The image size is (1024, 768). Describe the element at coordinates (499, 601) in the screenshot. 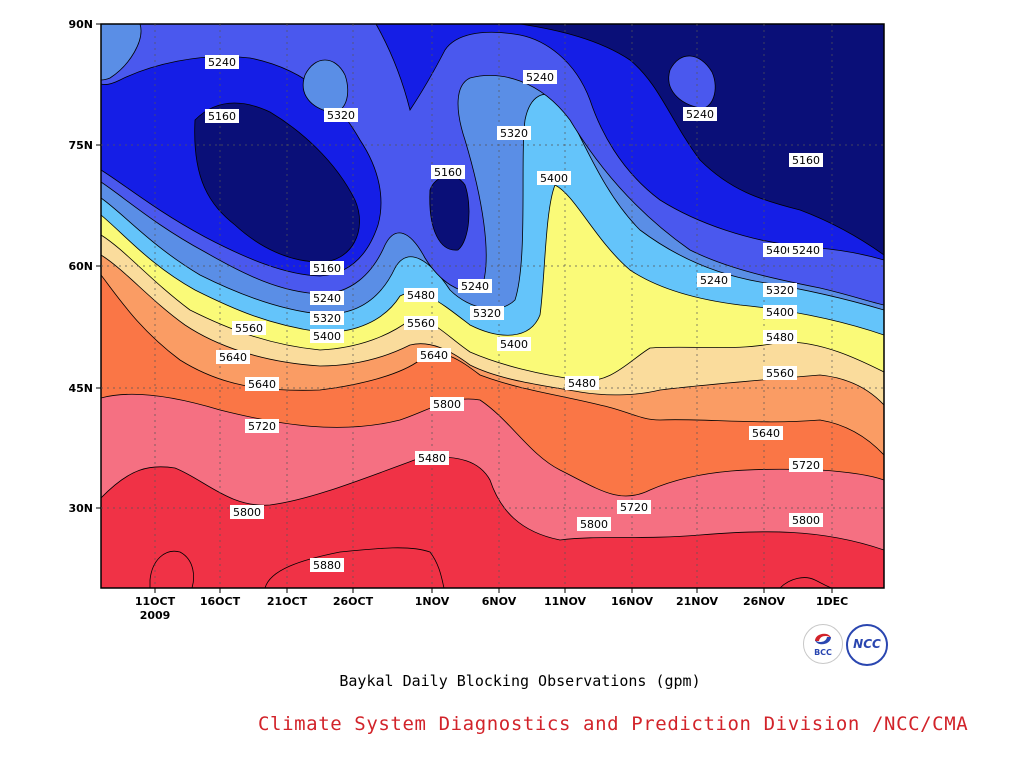

I see `x-tick-label-5: 6NOV` at that location.